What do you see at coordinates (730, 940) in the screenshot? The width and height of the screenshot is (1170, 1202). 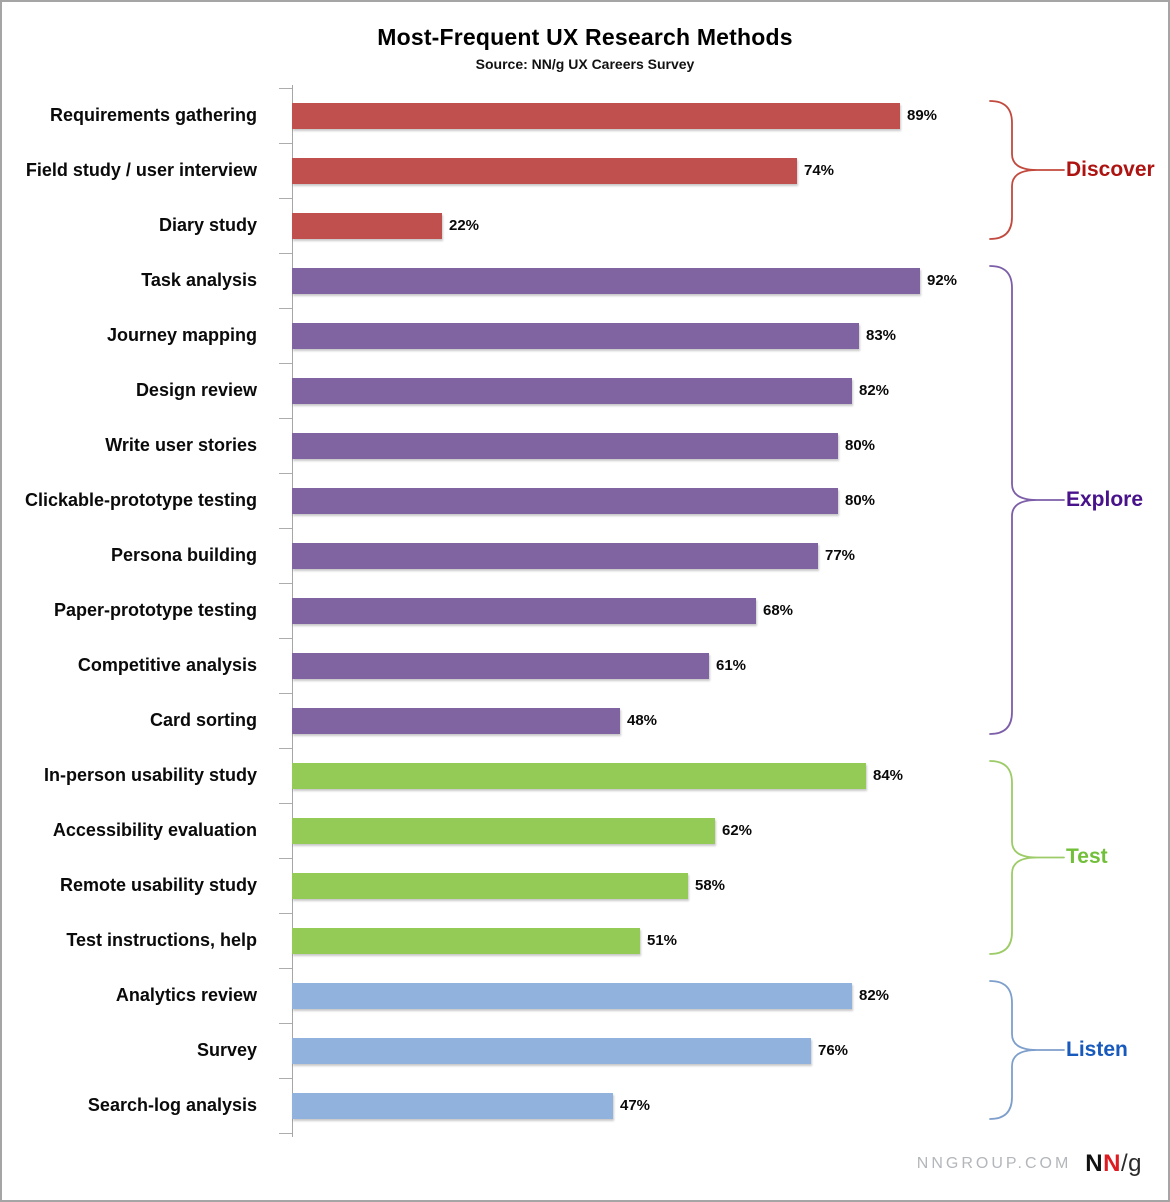 I see `bar-track: 51%` at bounding box center [730, 940].